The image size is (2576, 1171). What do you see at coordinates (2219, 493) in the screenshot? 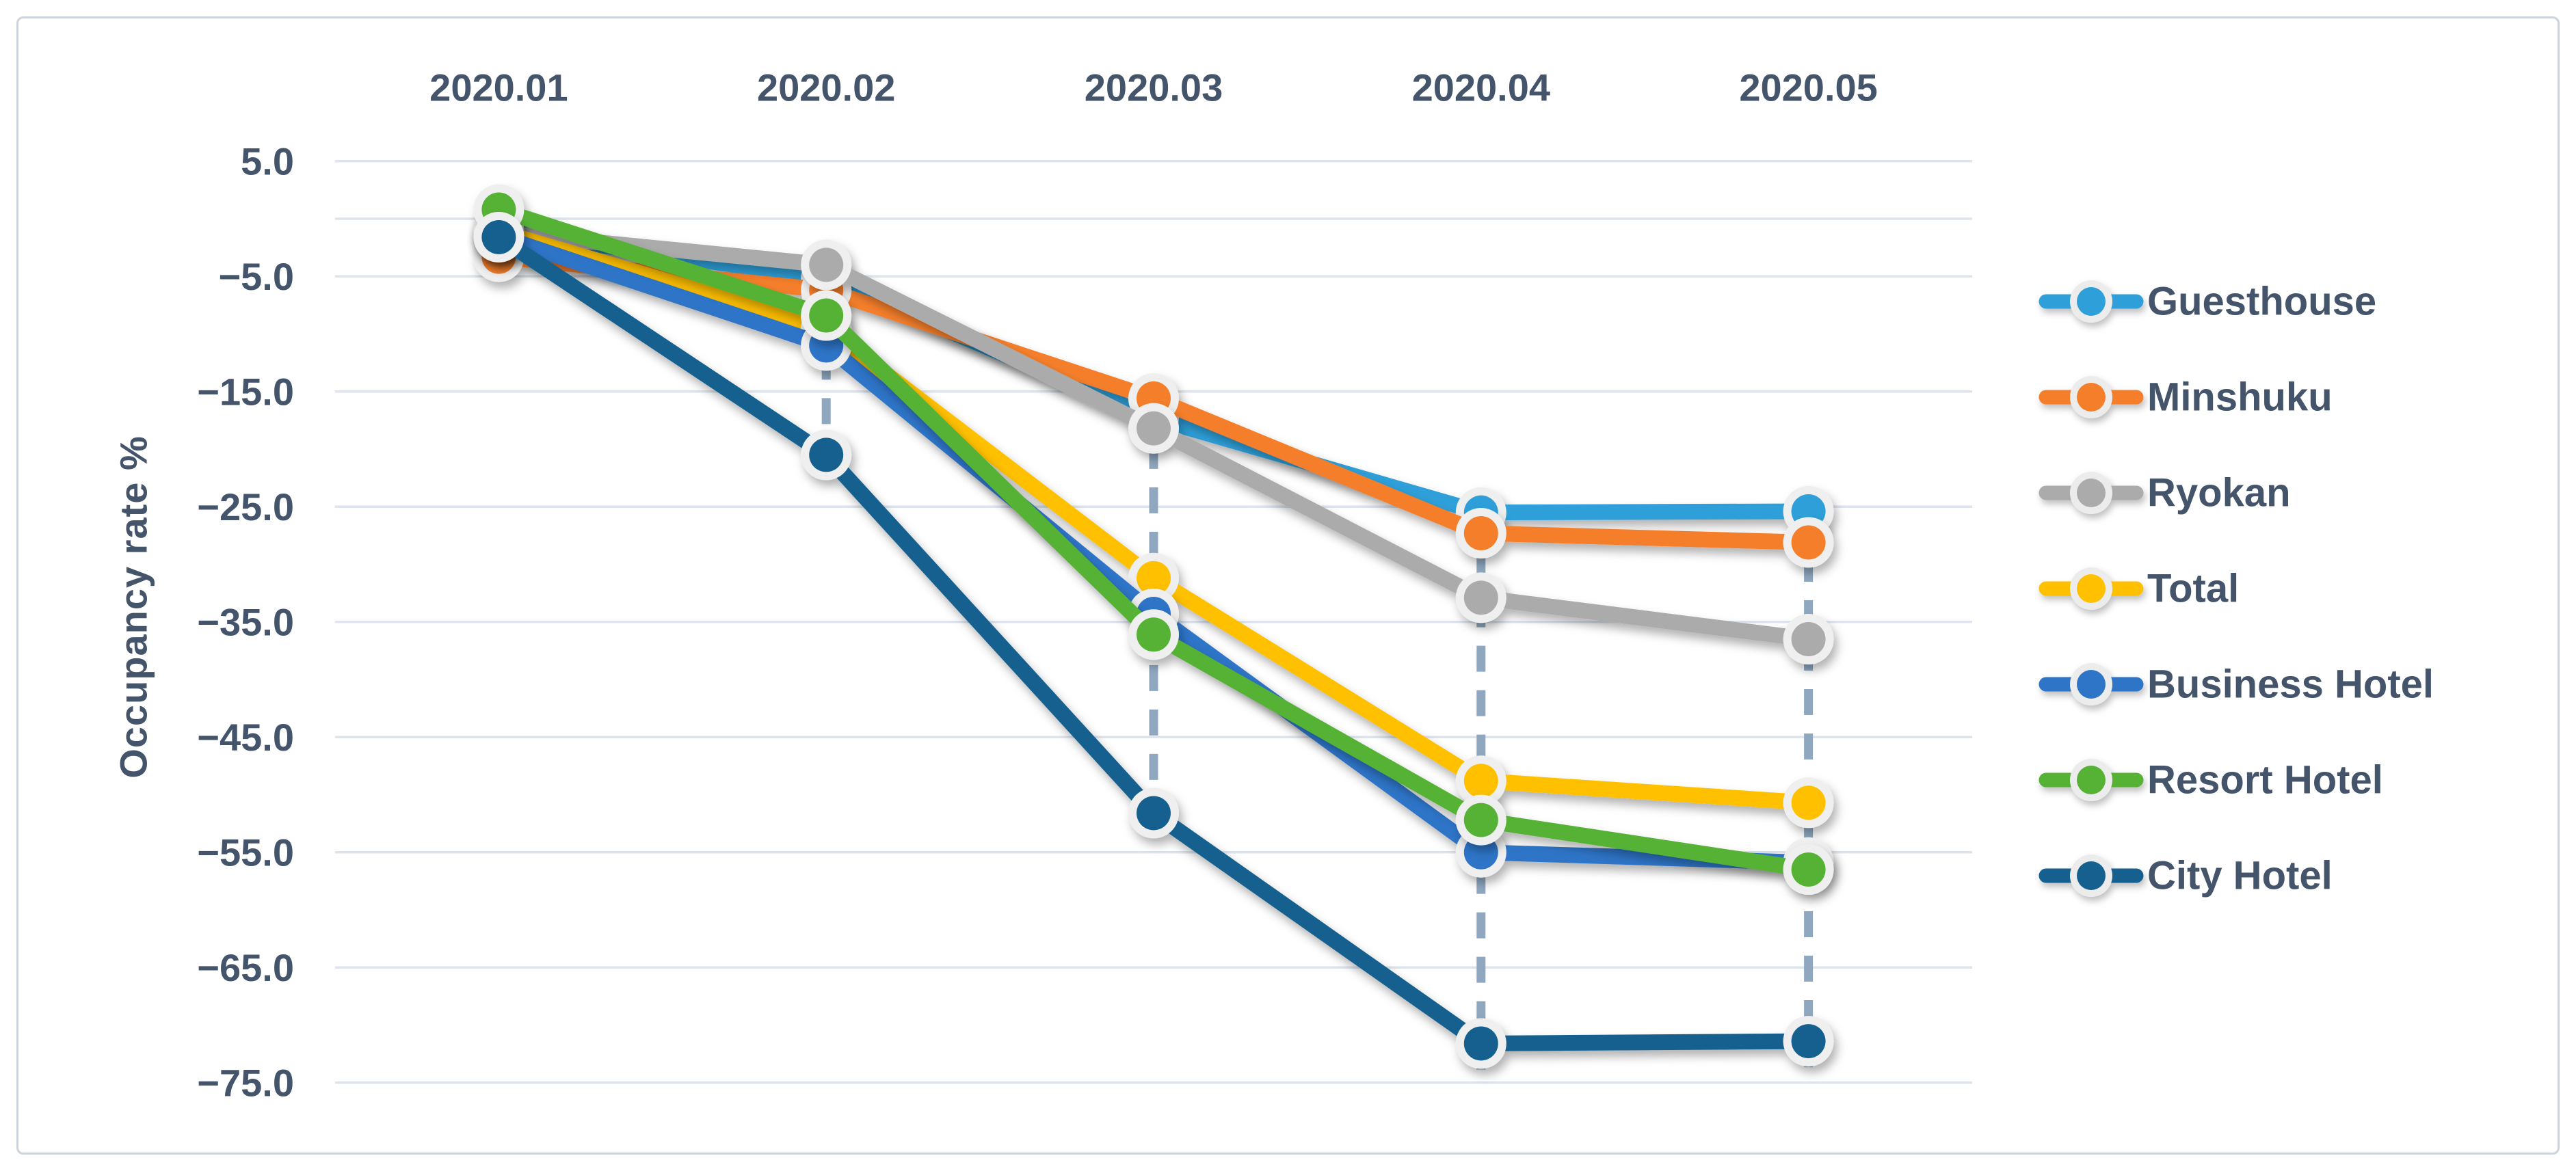
I see `legend-label: Ryokan` at bounding box center [2219, 493].